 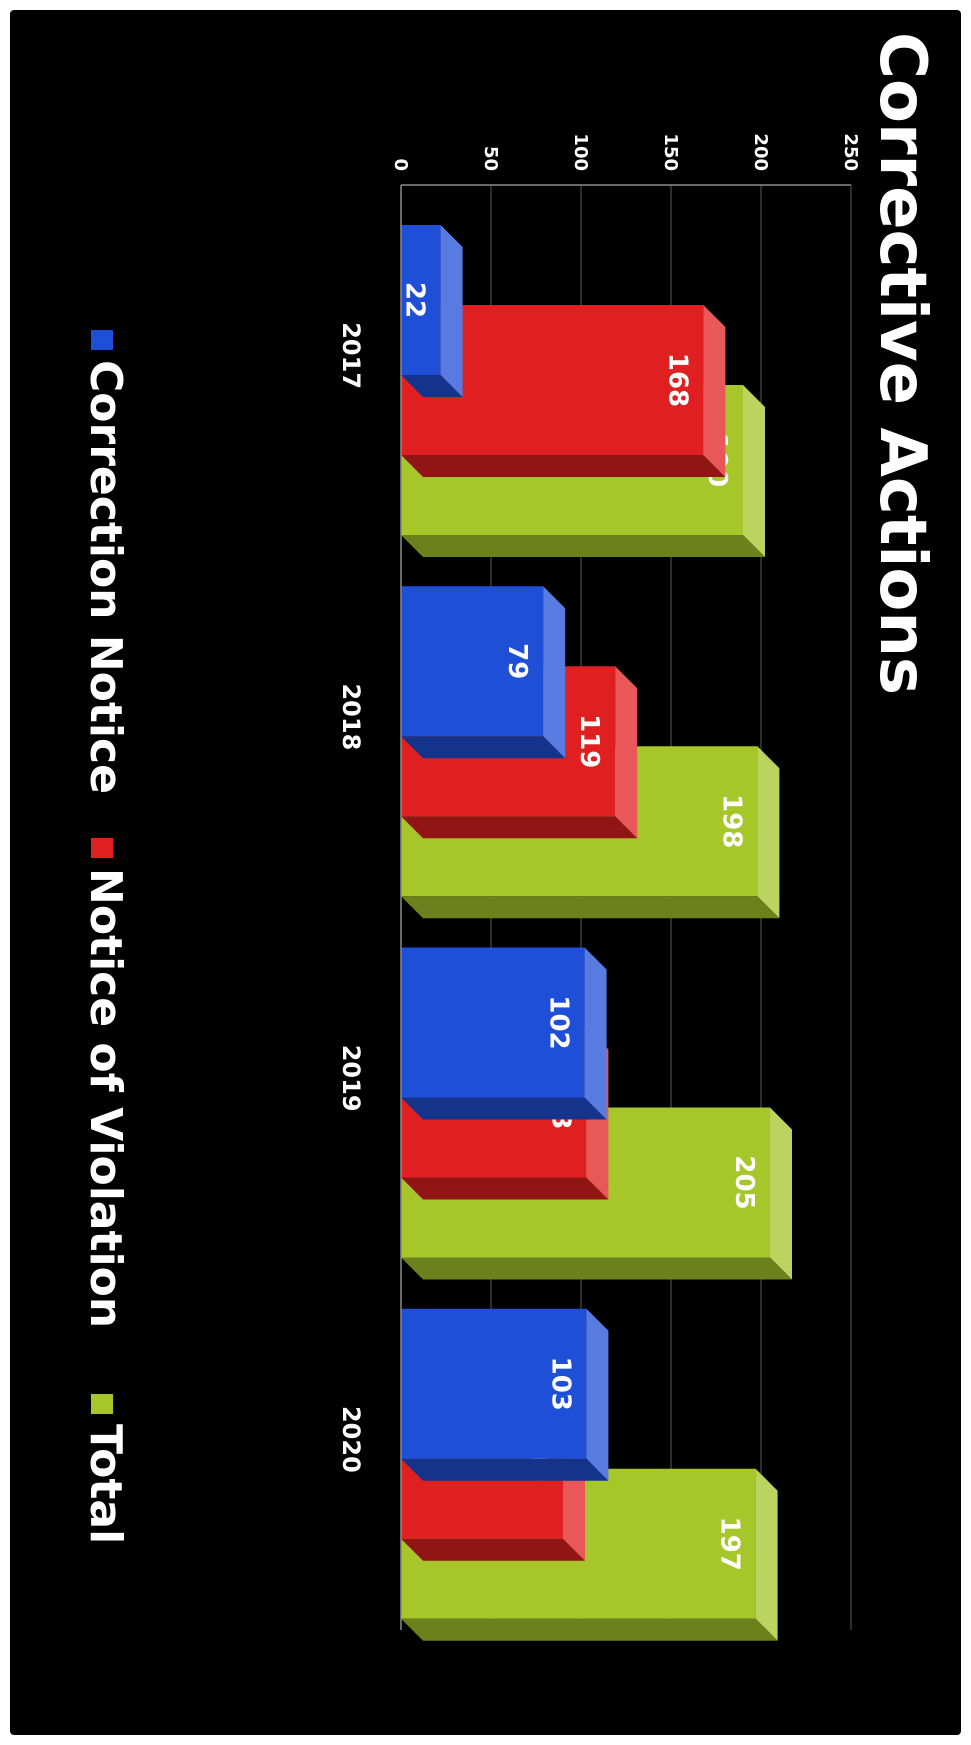 I want to click on bar-correction-notice-2020: 103, so click(x=505, y=1394).